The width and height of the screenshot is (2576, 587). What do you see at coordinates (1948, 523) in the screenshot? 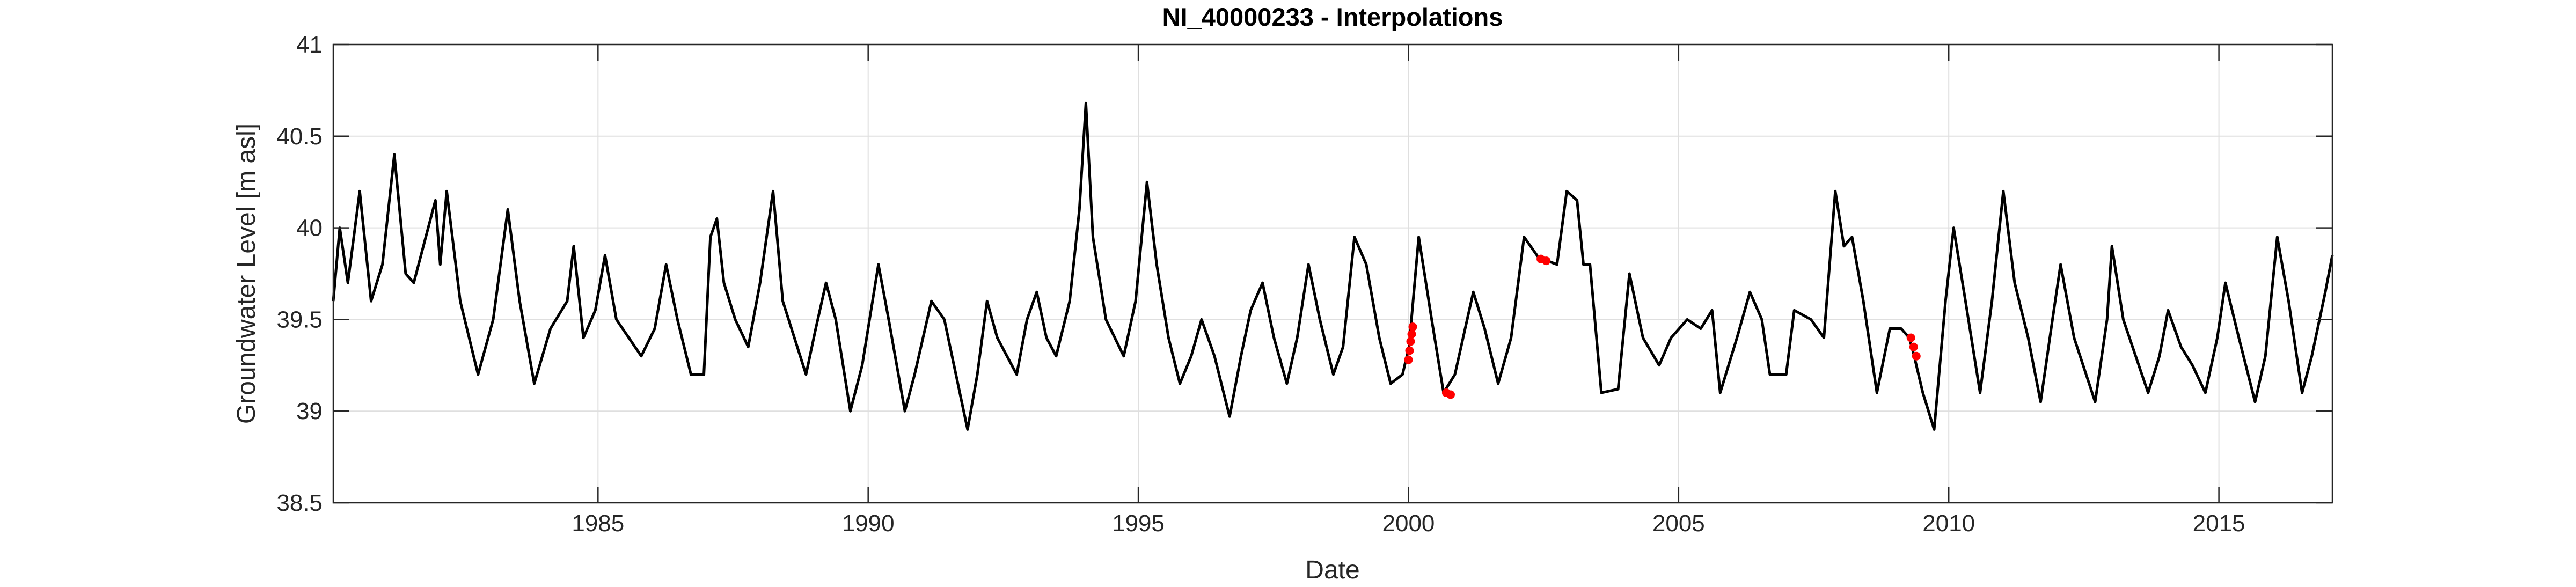
I see `x-tick-label: 2010` at bounding box center [1948, 523].